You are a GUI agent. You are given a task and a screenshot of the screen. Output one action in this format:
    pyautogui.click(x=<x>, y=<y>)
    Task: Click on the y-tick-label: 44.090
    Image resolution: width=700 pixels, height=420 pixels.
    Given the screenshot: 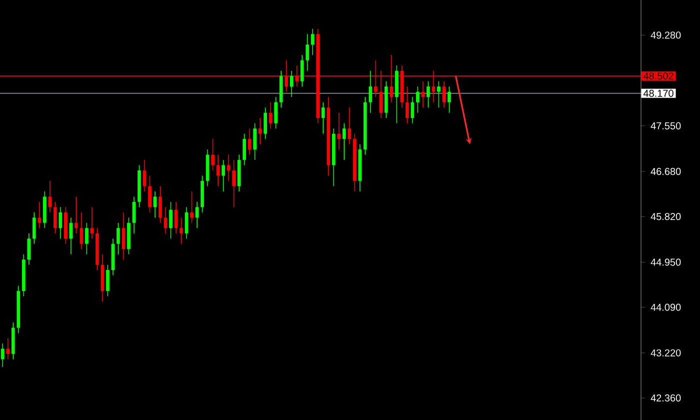 What is the action you would take?
    pyautogui.click(x=665, y=307)
    